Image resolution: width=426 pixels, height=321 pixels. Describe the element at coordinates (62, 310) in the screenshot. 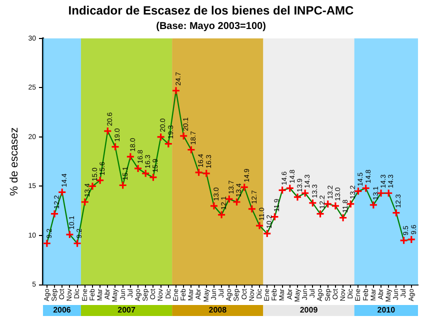

I see `band-label: 2006` at that location.